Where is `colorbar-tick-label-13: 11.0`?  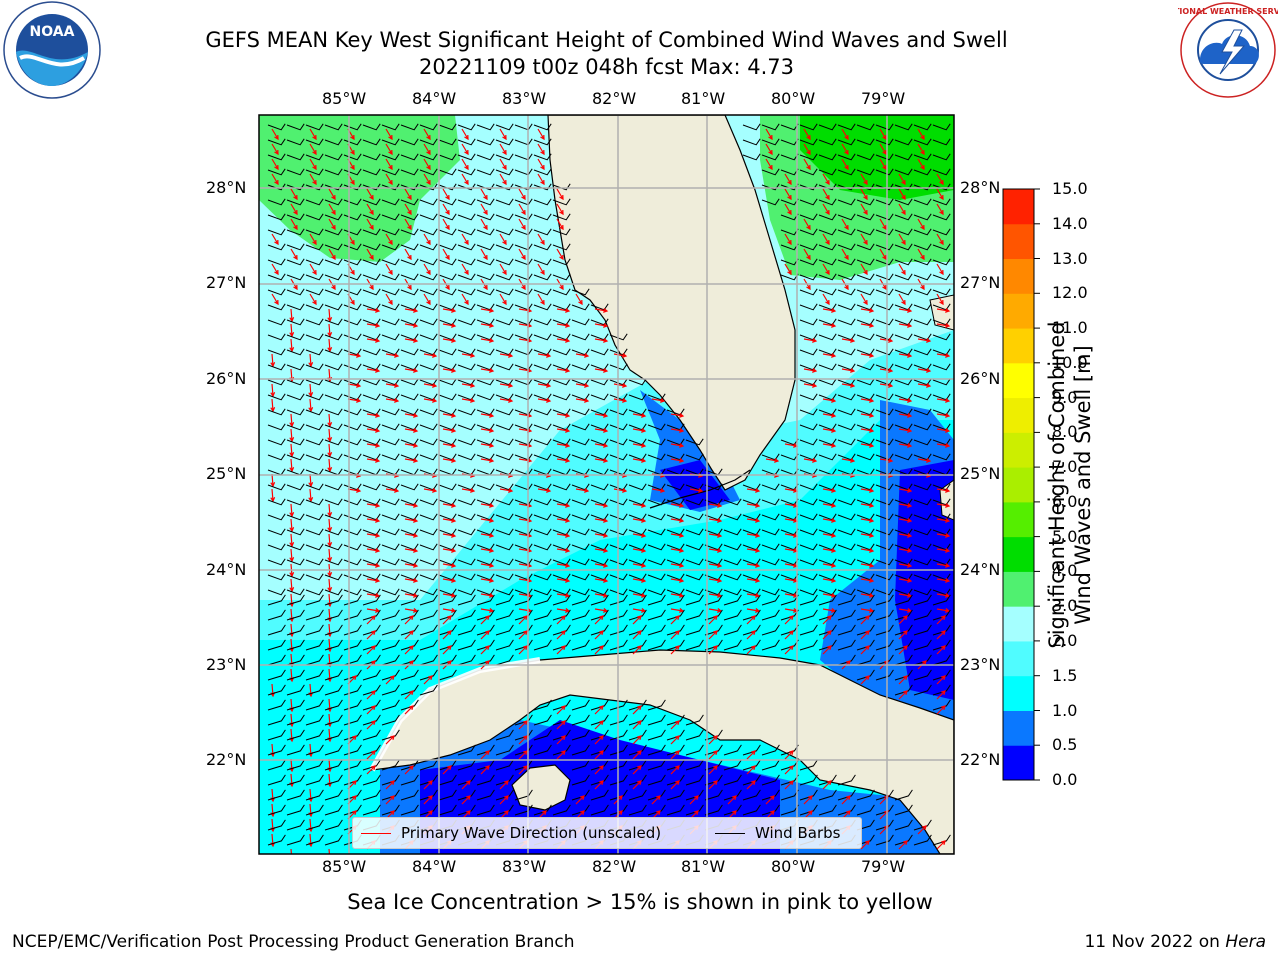
colorbar-tick-label-13: 11.0 is located at coordinates (1070, 328).